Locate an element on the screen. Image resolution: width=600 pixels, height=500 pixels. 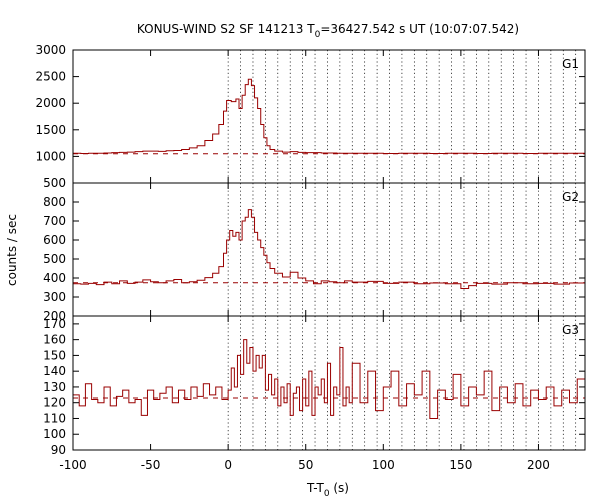
x-tick-label: -100 is located at coordinates (72, 465).